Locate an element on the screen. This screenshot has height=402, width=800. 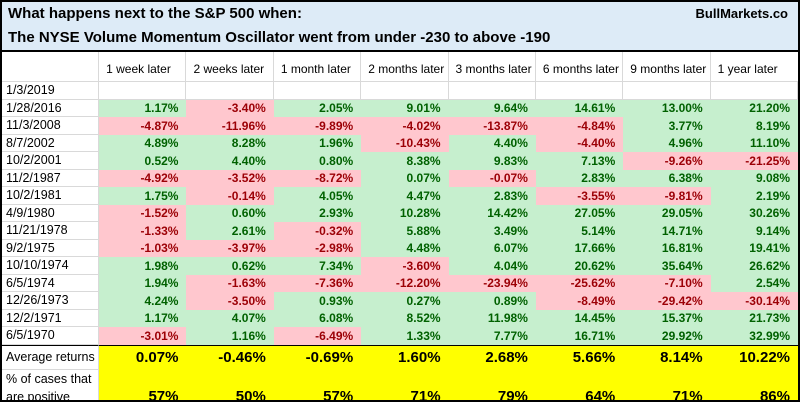
value-cell: 17.66% is located at coordinates (579, 248).